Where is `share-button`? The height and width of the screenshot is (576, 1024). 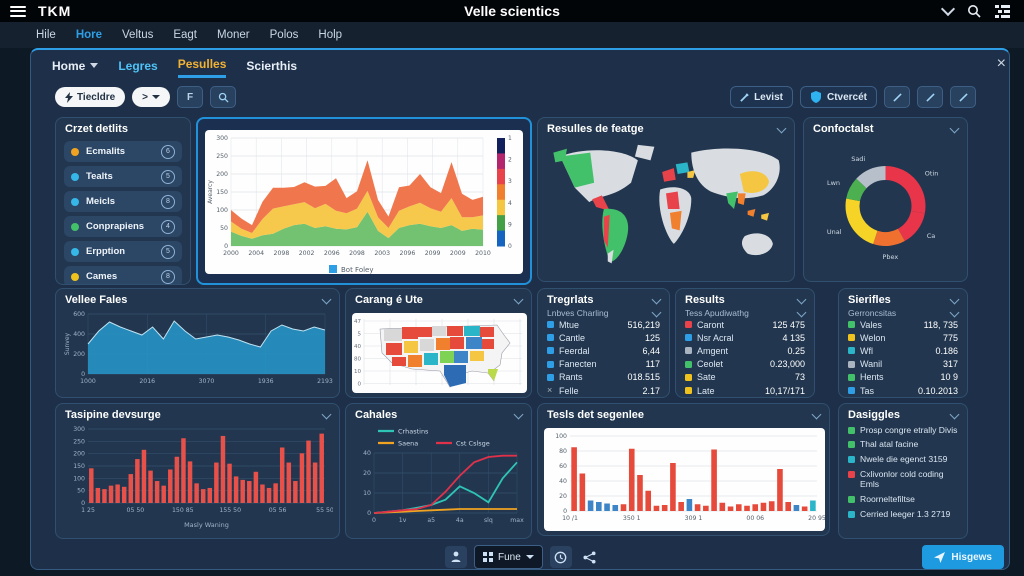 share-button is located at coordinates (590, 557).